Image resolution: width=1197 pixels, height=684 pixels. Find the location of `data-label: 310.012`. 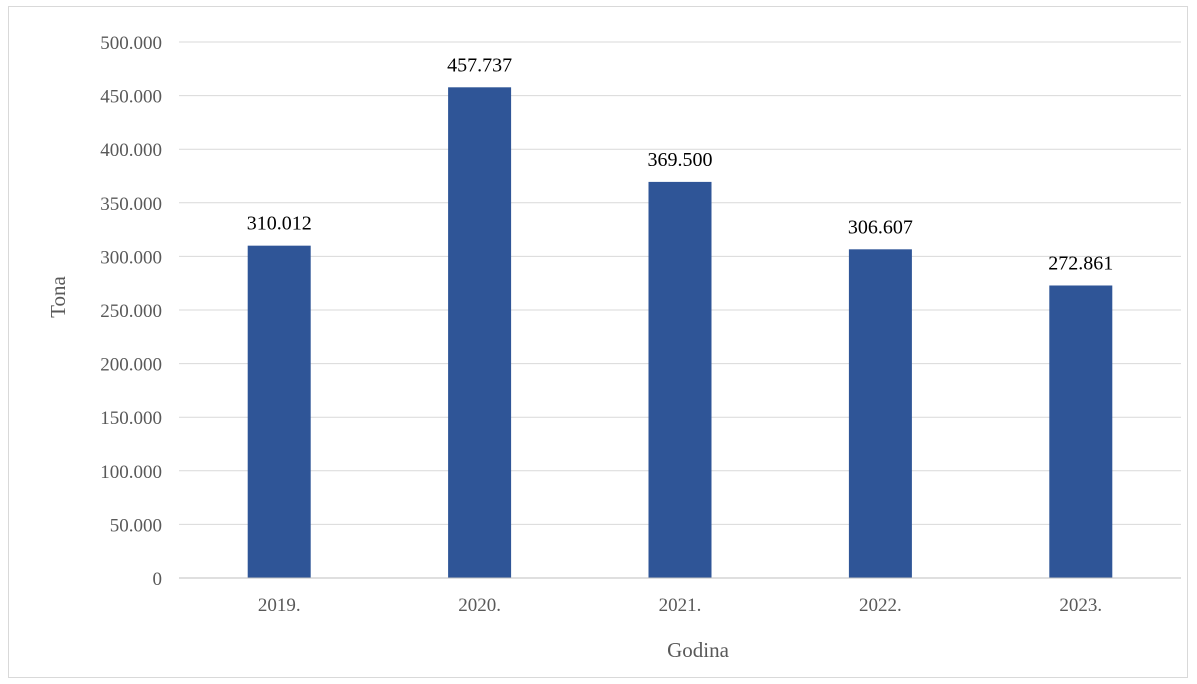

data-label: 310.012 is located at coordinates (279, 224).